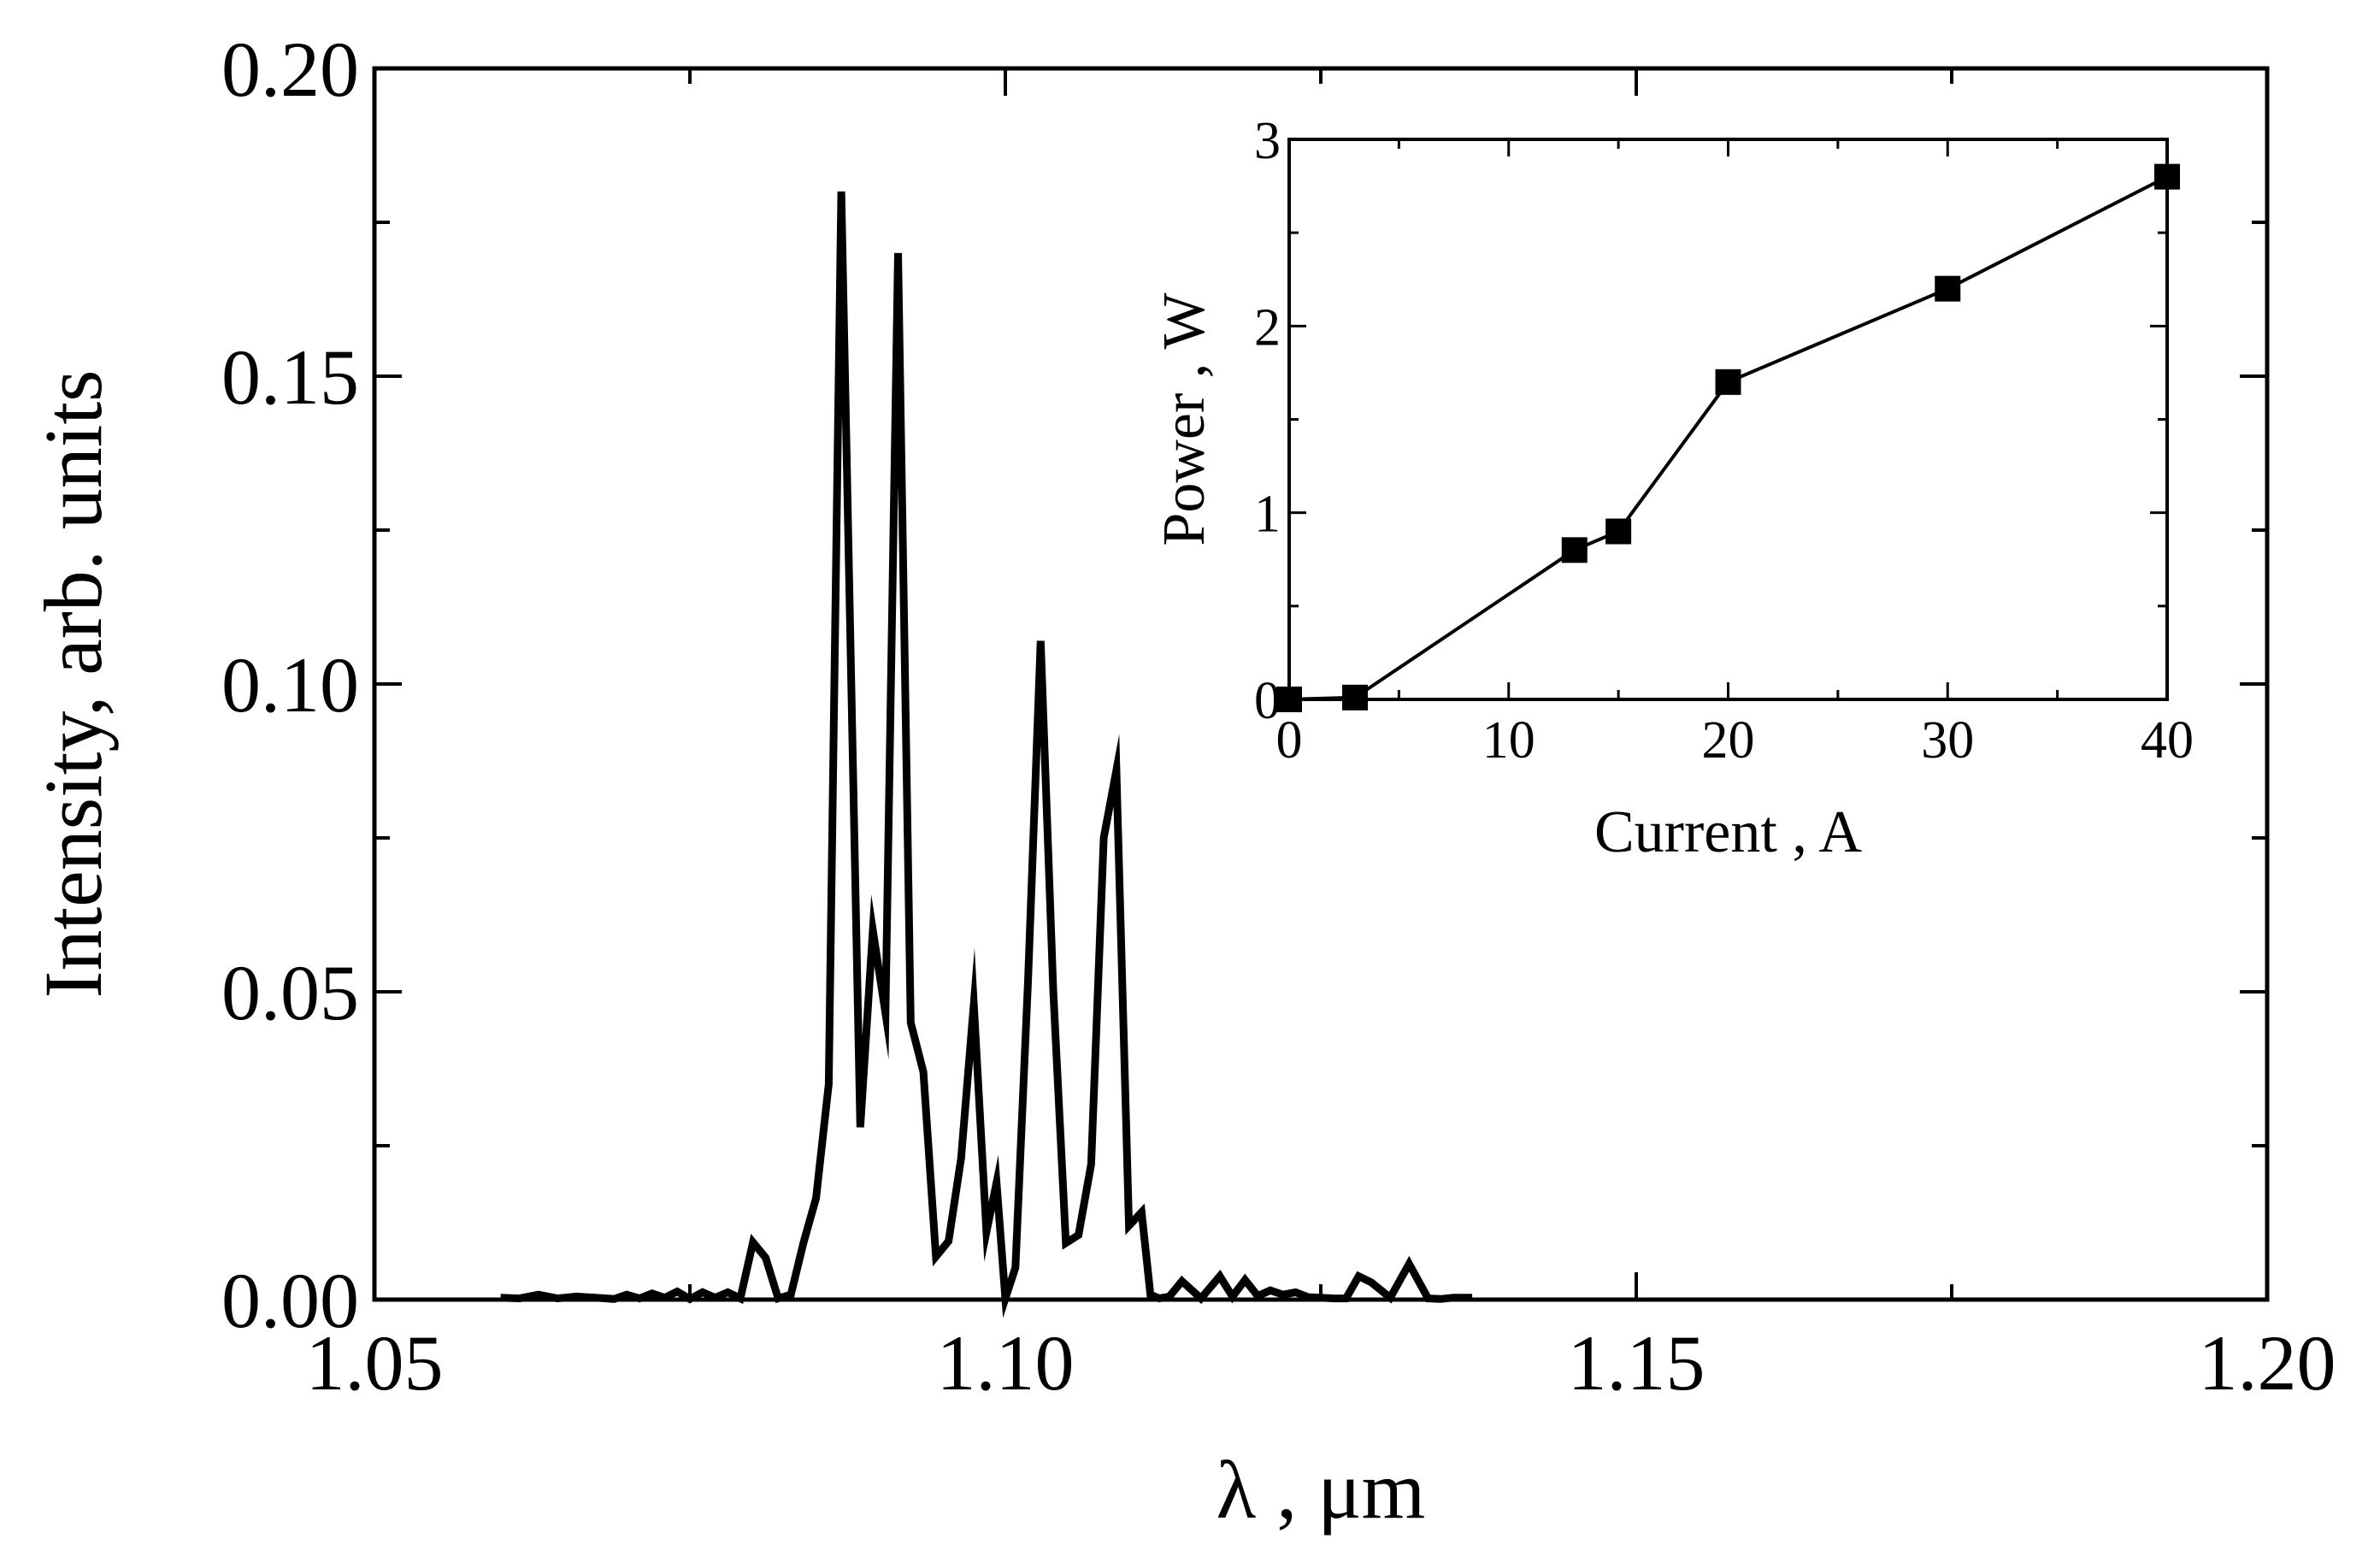  Describe the element at coordinates (2168, 740) in the screenshot. I see `x-tick-label: 40` at that location.